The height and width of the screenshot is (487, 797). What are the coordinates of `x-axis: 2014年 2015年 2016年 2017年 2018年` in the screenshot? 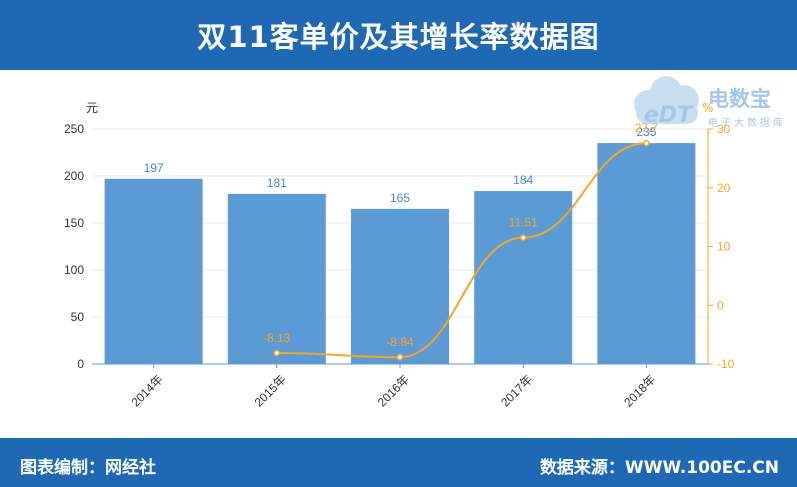 It's located at (393, 386).